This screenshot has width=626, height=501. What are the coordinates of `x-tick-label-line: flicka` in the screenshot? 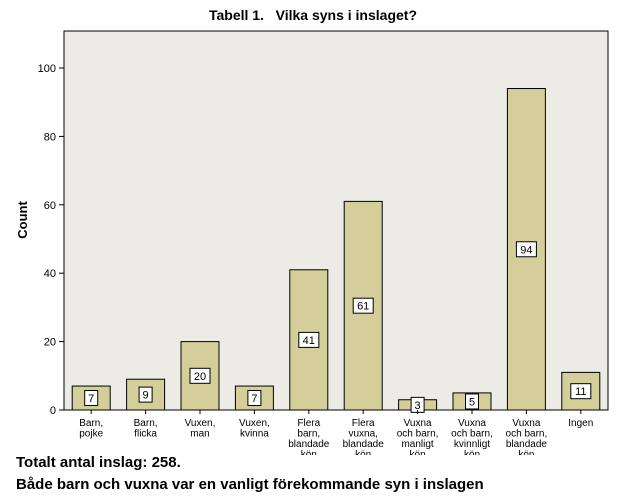 It's located at (145, 434).